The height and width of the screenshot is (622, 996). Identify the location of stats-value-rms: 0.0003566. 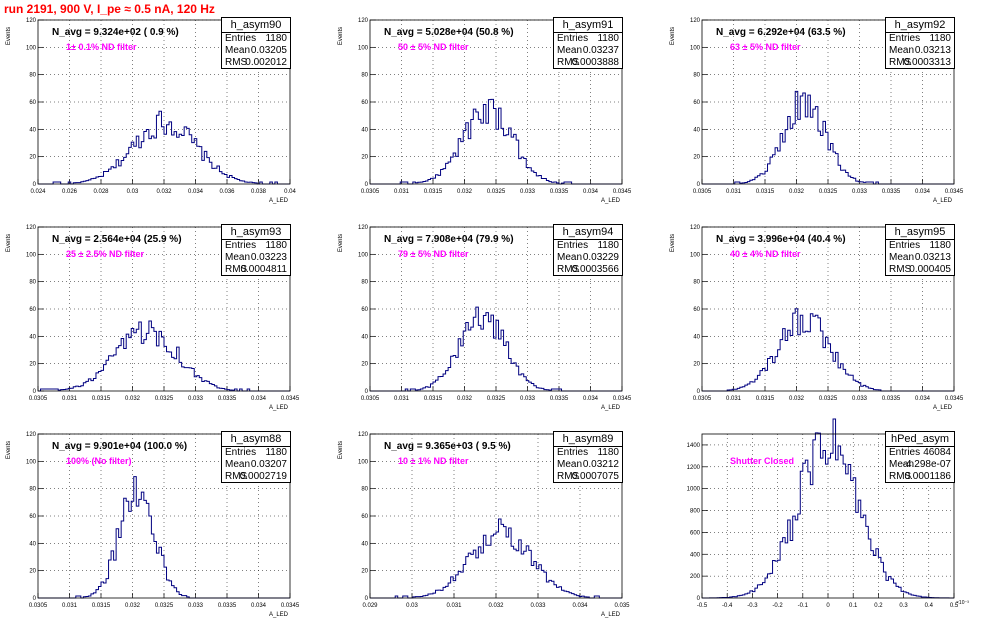
(595, 269).